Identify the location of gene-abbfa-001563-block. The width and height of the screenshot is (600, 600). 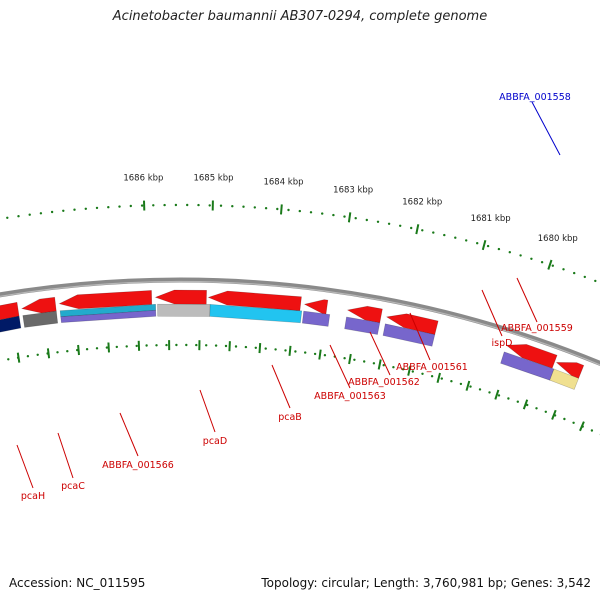
(316, 307).